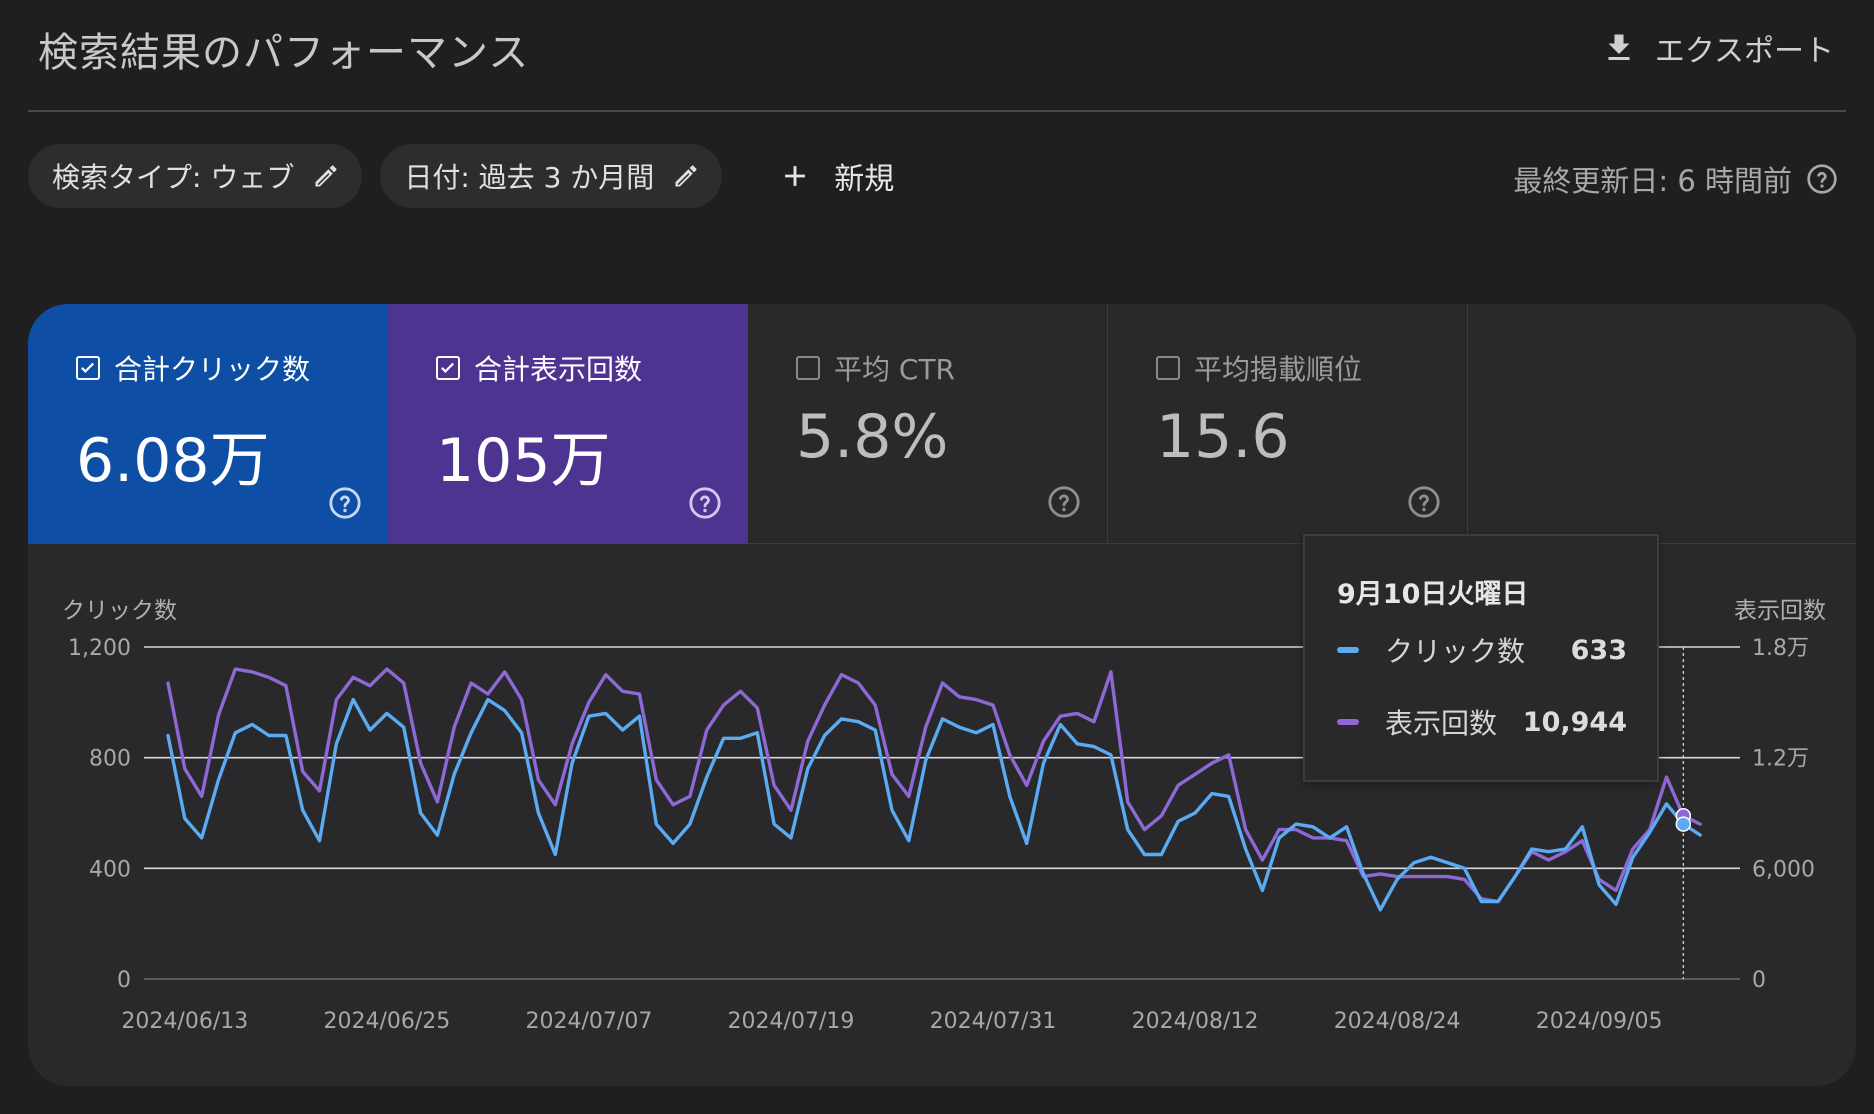 The width and height of the screenshot is (1874, 1114). I want to click on y-right-tick-label: 1.8万, so click(1780, 648).